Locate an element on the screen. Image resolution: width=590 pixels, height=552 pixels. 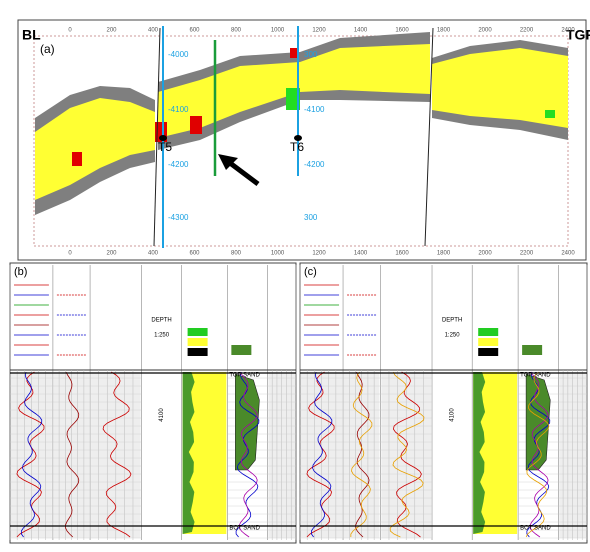
panel-label: (c) is located at coordinates (310, 272).